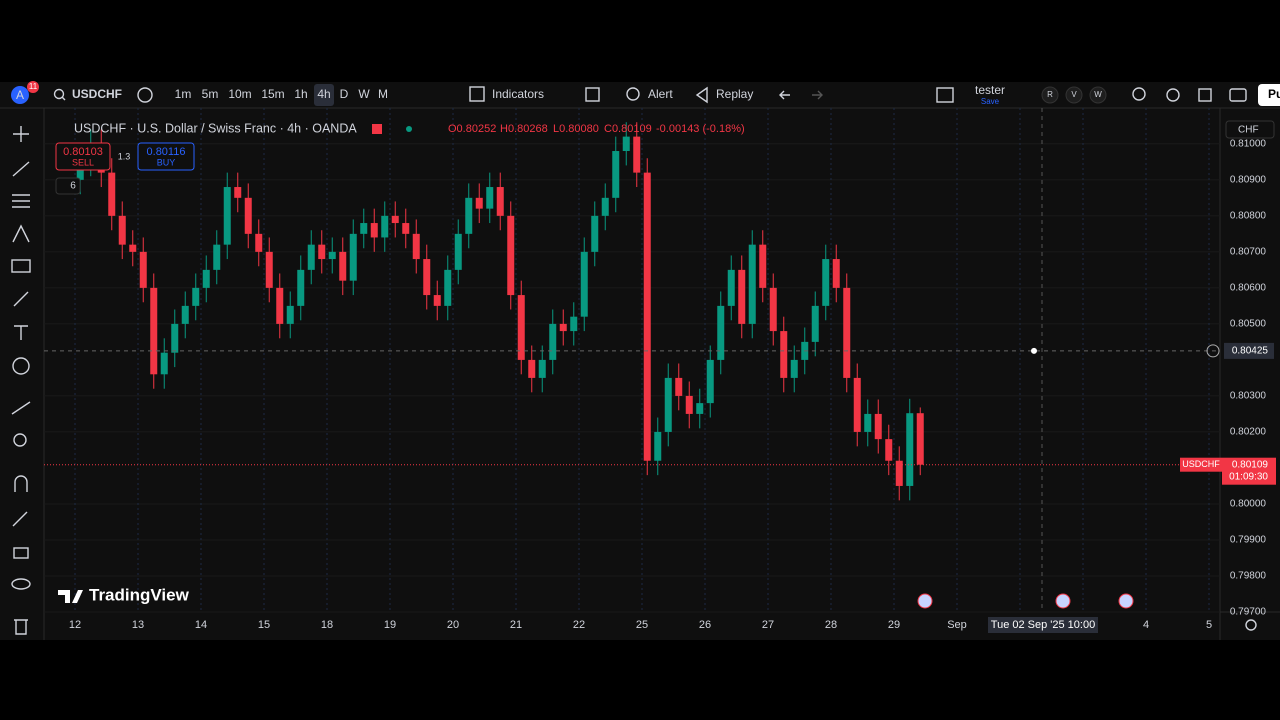  I want to click on avatar-letter: A, so click(20, 95).